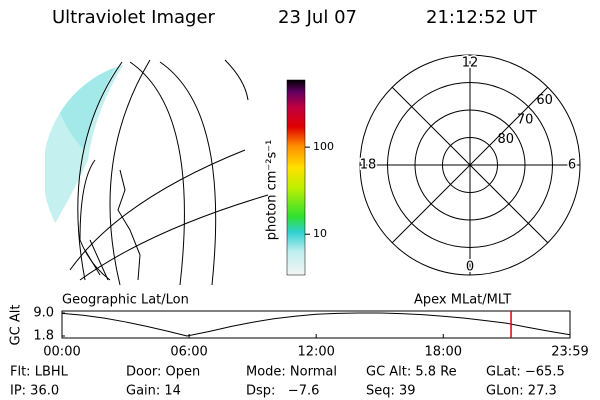  Describe the element at coordinates (43, 313) in the screenshot. I see `y-tick-label: 9.0` at that location.